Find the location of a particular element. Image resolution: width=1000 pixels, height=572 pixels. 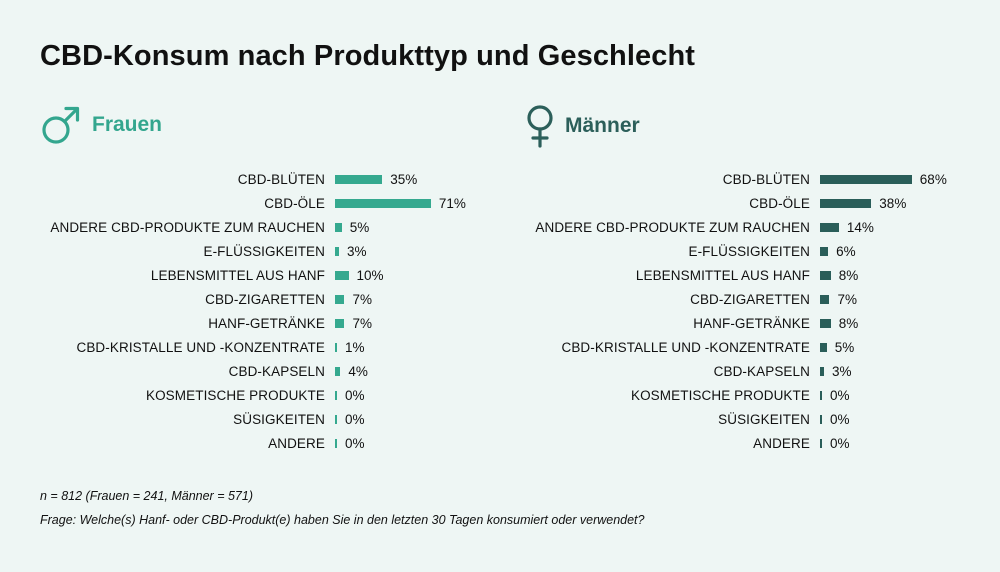

bar-row: HANF-GETRÄNKE 8% is located at coordinates (725, 324).